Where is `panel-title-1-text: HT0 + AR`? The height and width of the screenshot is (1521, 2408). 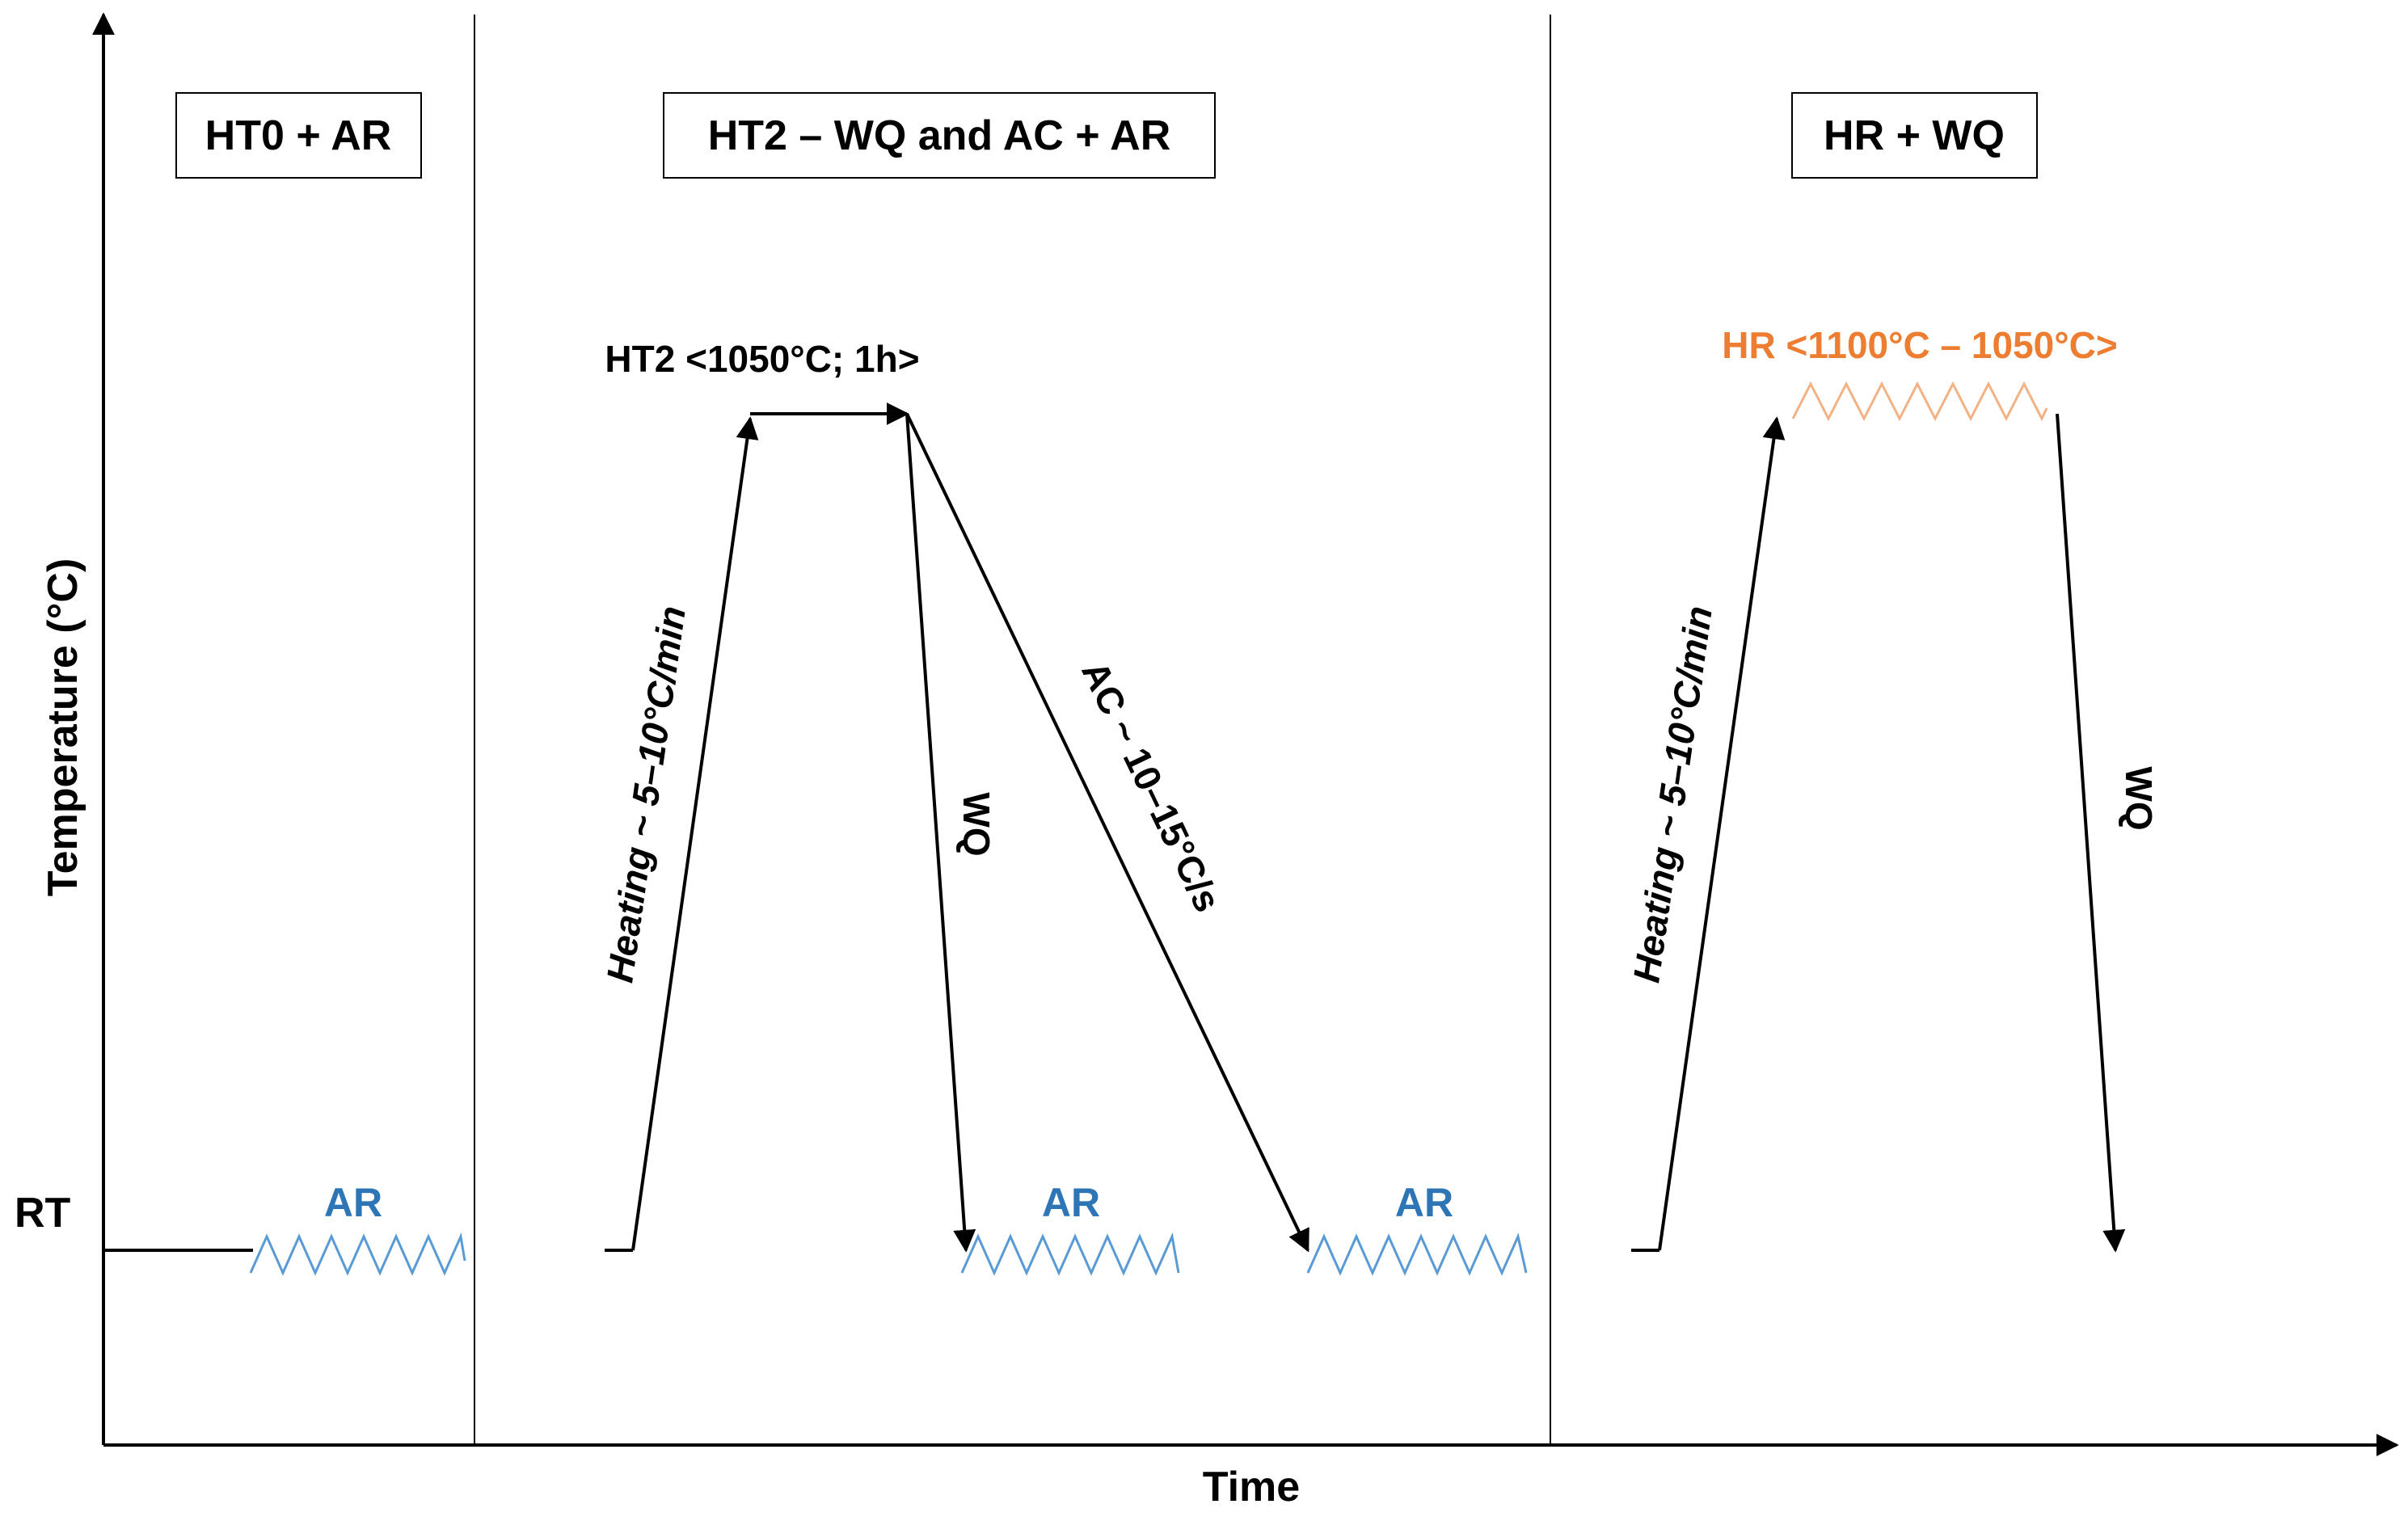 panel-title-1-text: HT0 + AR is located at coordinates (298, 135).